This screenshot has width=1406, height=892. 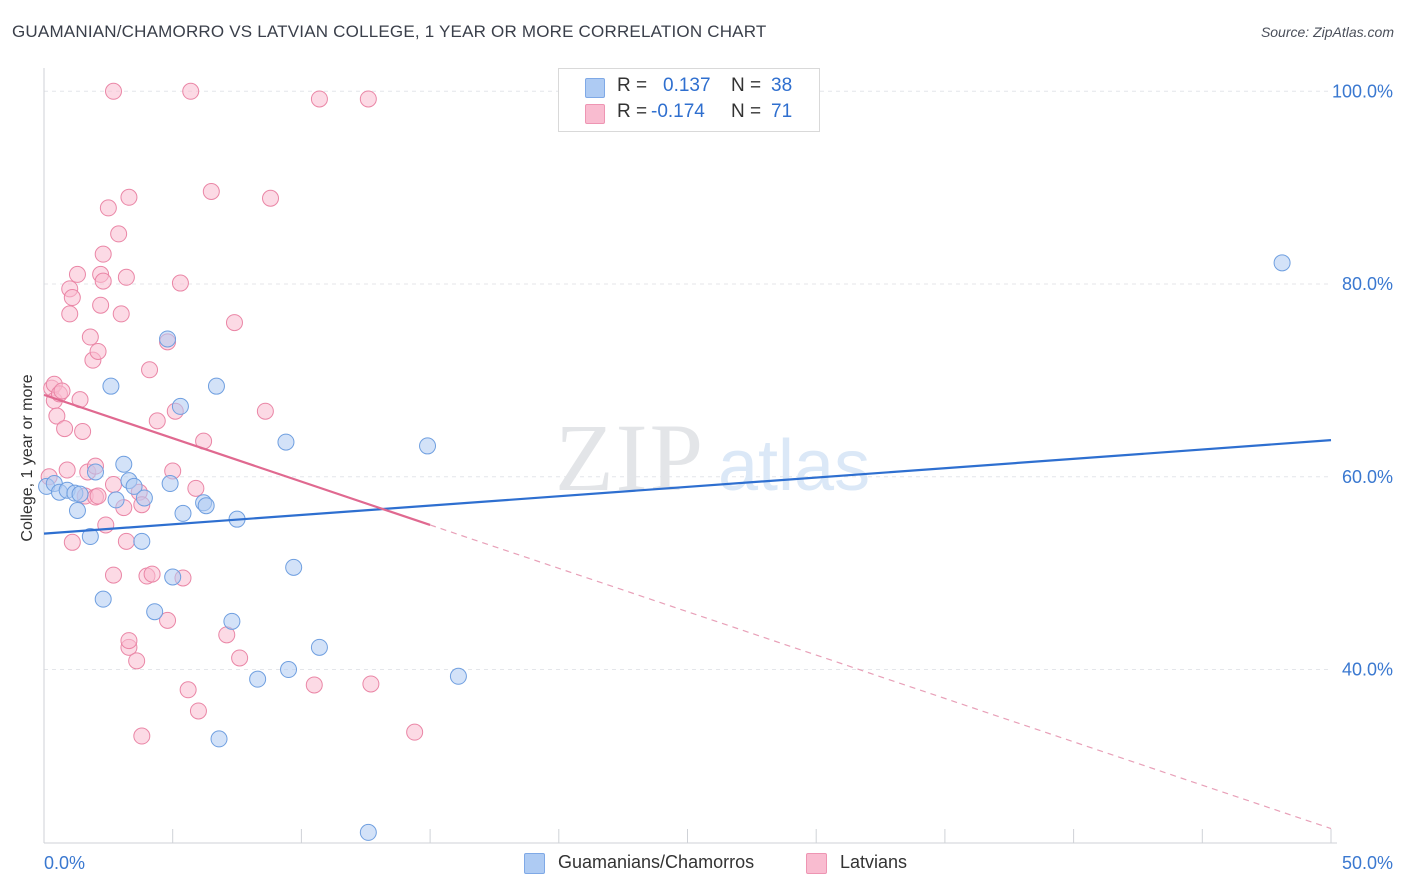 What do you see at coordinates (746, 85) in the screenshot?
I see `legend-n-label: N =` at bounding box center [746, 85].